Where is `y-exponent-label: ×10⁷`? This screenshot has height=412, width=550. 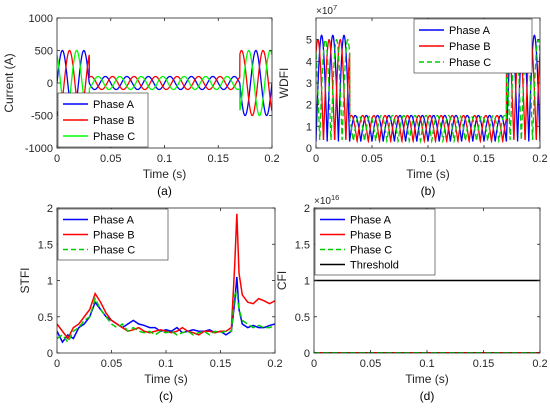 y-exponent-label: ×10⁷ is located at coordinates (326, 10).